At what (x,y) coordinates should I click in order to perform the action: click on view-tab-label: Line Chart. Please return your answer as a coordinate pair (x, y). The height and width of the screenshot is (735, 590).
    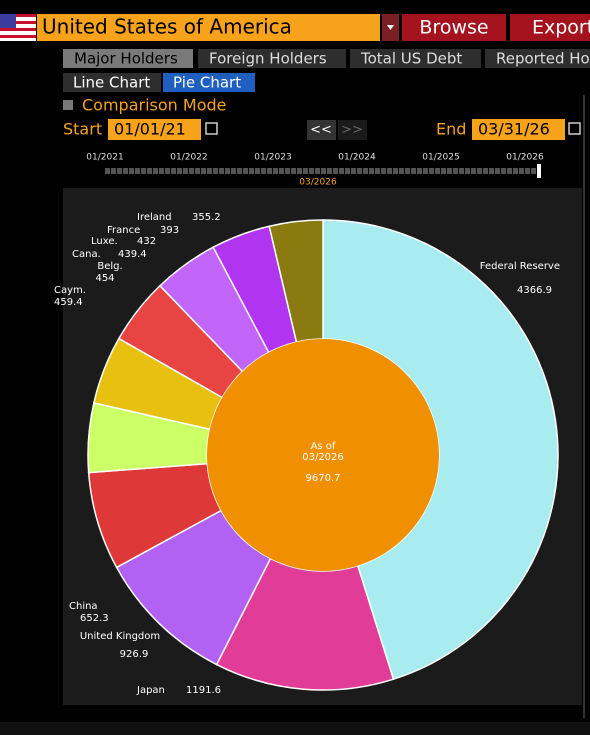
    Looking at the image, I should click on (111, 83).